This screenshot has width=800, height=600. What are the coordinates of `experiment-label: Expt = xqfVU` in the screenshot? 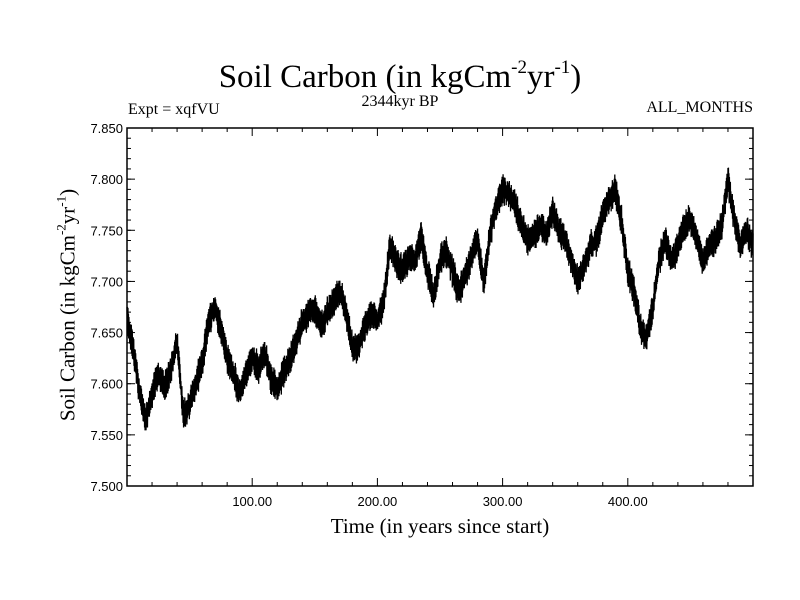 It's located at (174, 109).